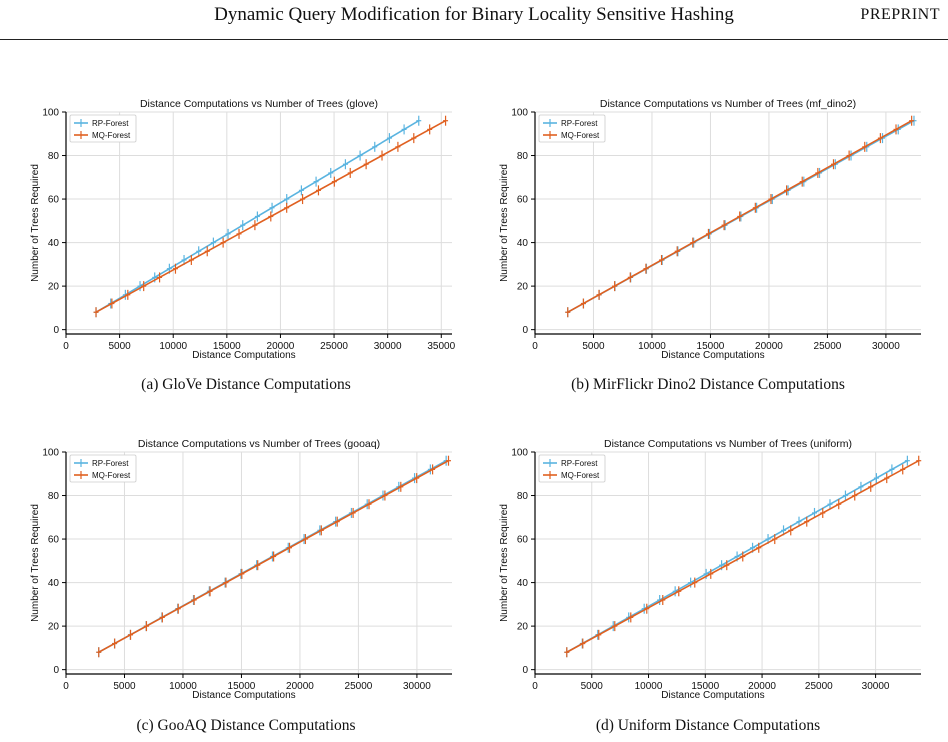 The width and height of the screenshot is (948, 742). Describe the element at coordinates (246, 725) in the screenshot. I see `caption-c: (c) GooAQ Distance Computations` at that location.